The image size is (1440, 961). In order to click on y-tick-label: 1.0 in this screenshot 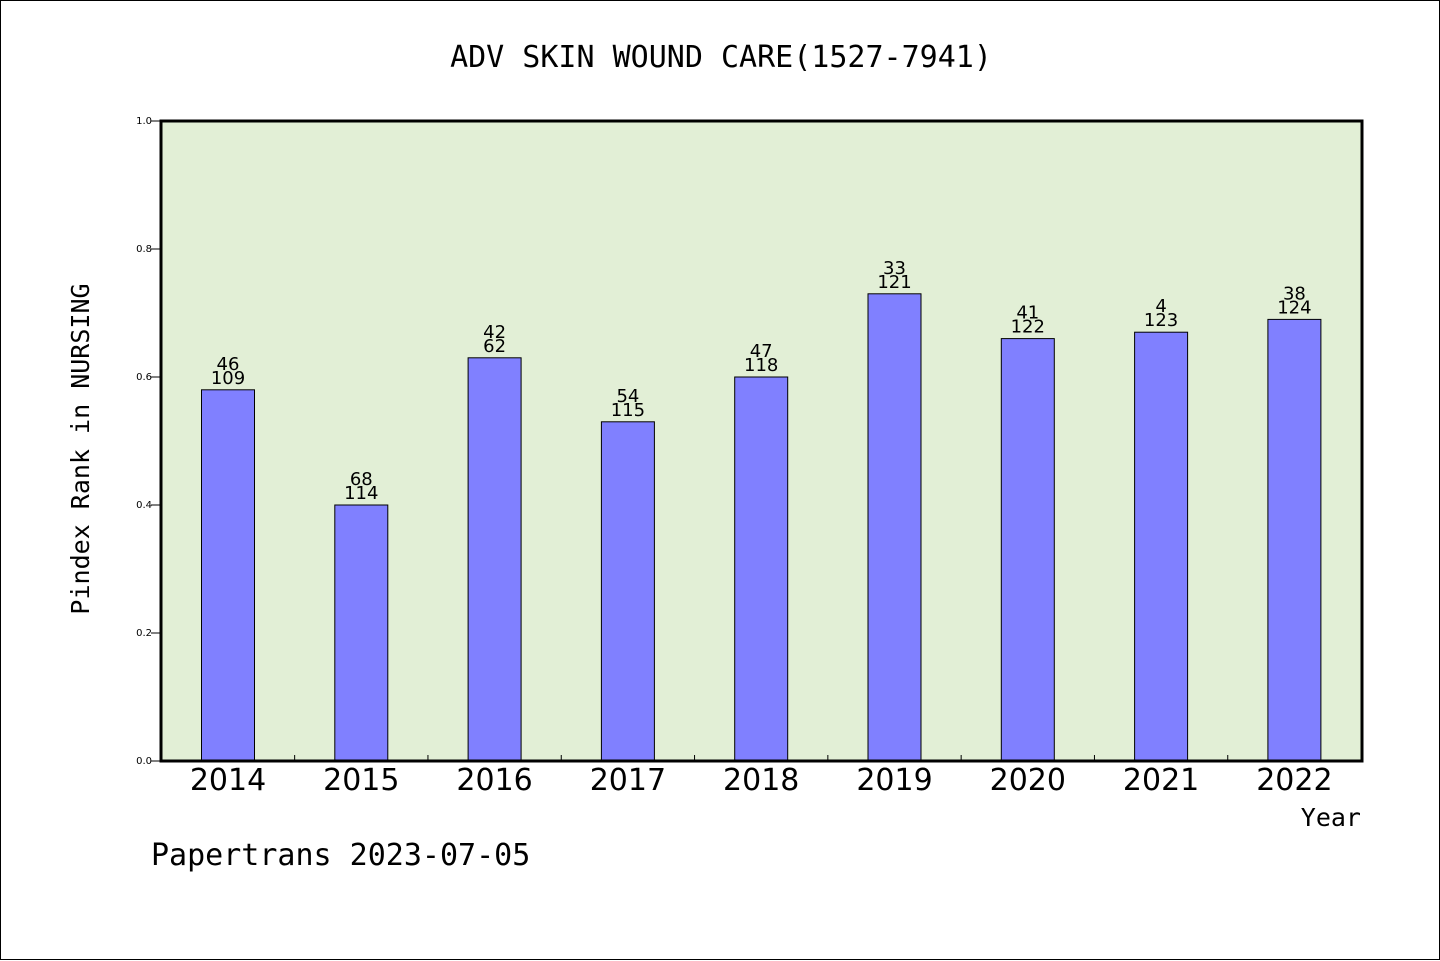, I will do `click(144, 121)`.